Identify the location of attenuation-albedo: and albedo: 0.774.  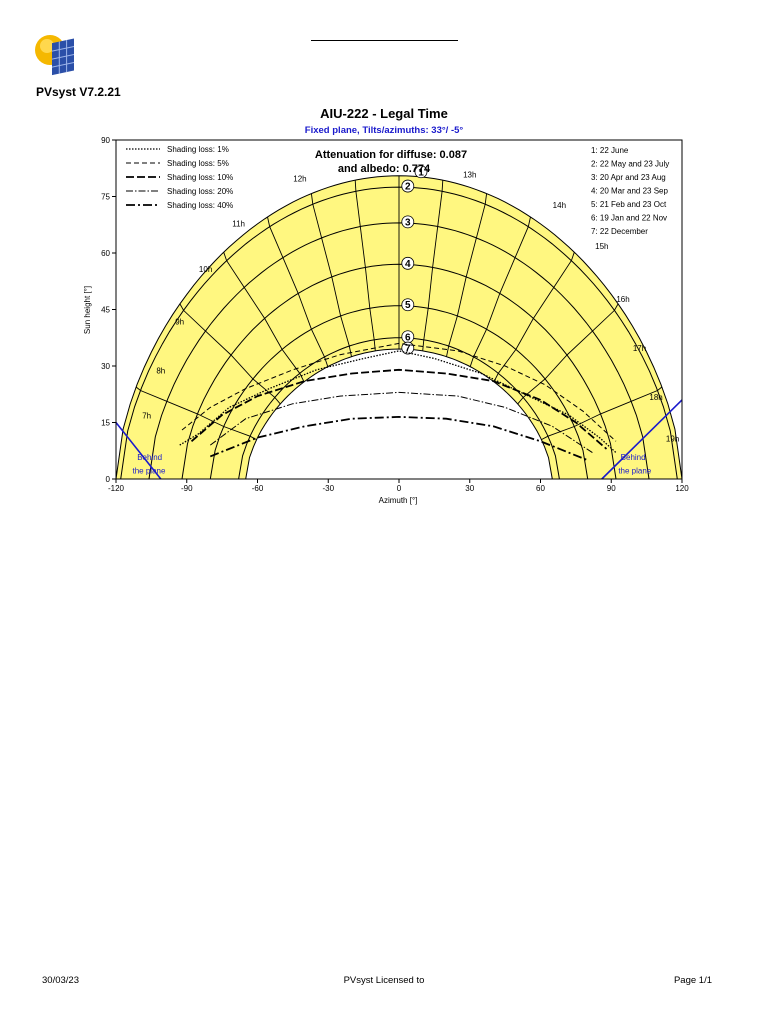
(384, 169).